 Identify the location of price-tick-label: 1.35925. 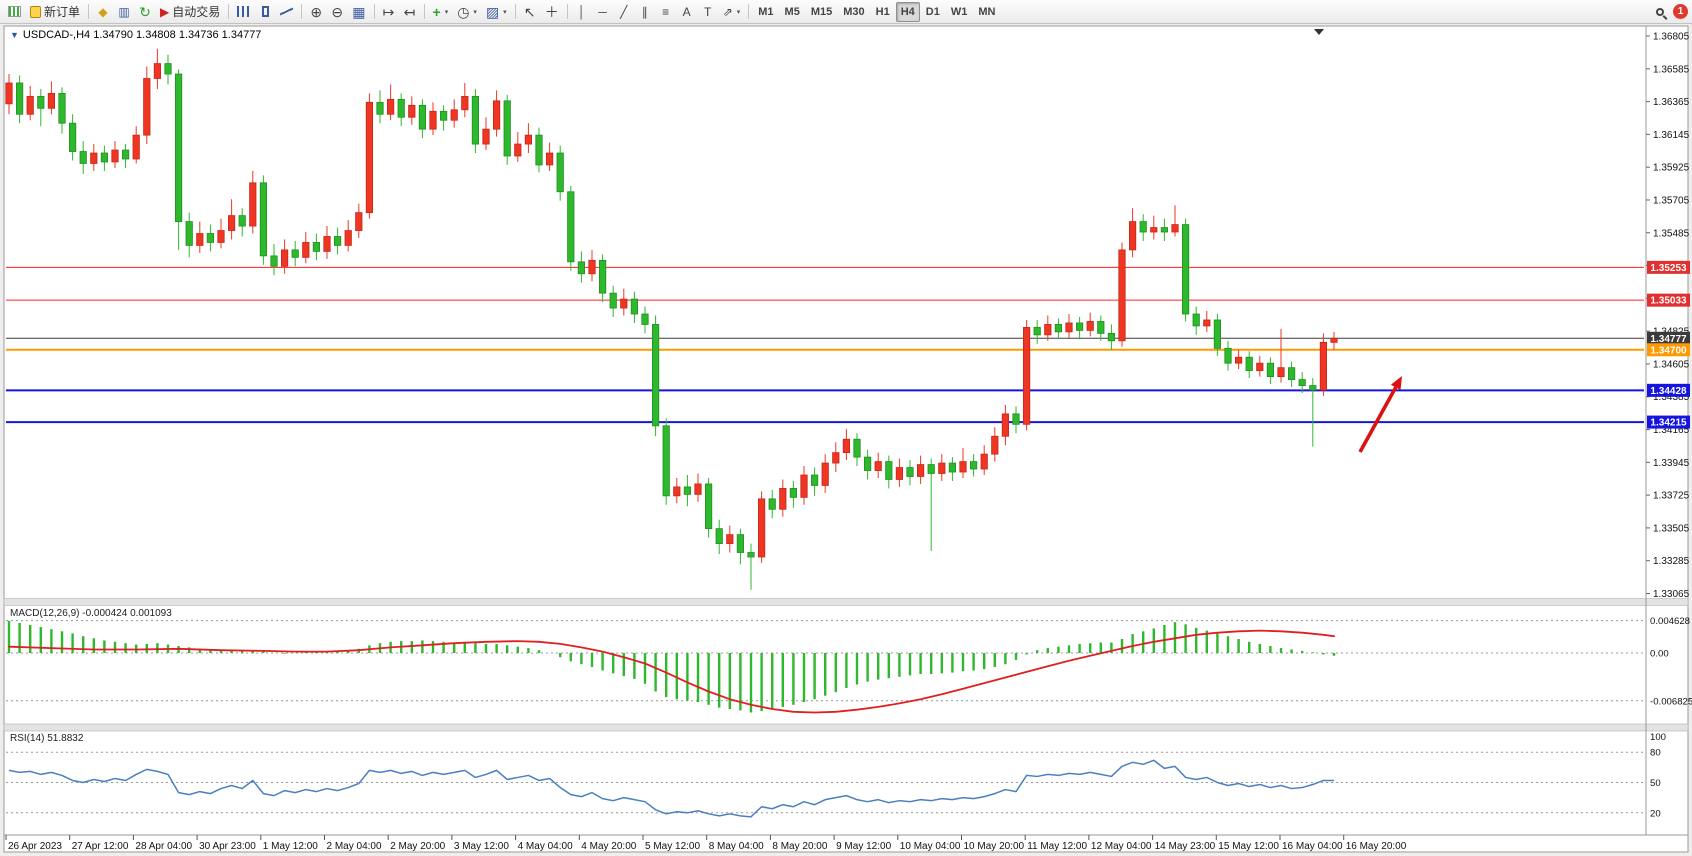
(1671, 168).